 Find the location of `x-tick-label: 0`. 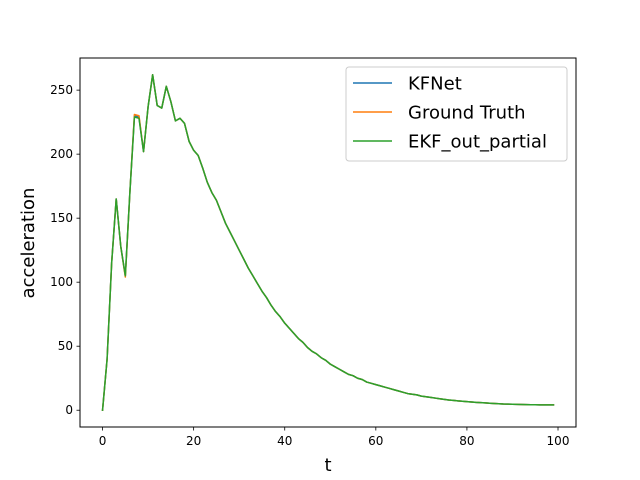

x-tick-label: 0 is located at coordinates (103, 441).